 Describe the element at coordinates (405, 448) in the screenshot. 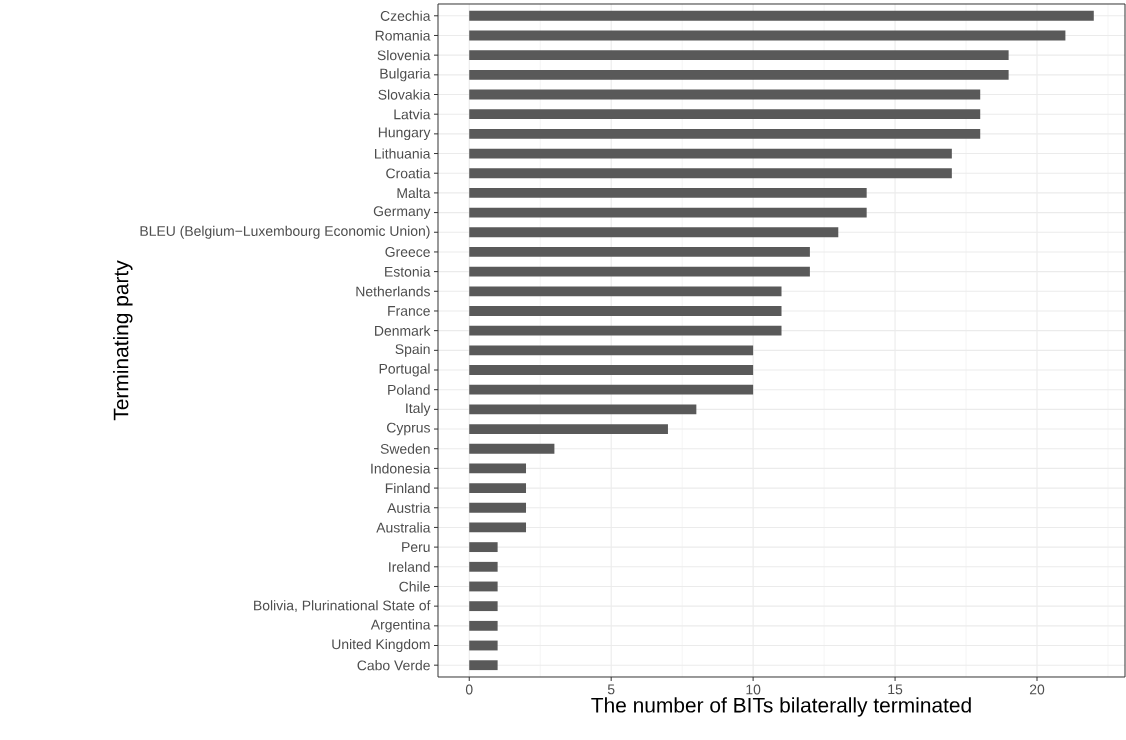

I see `y-tick-label: Sweden` at that location.